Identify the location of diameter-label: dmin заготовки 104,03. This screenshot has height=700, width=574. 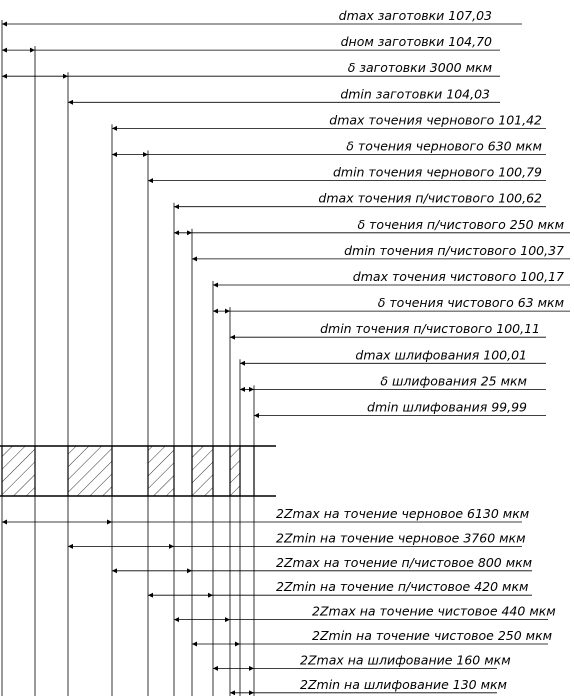
(415, 93).